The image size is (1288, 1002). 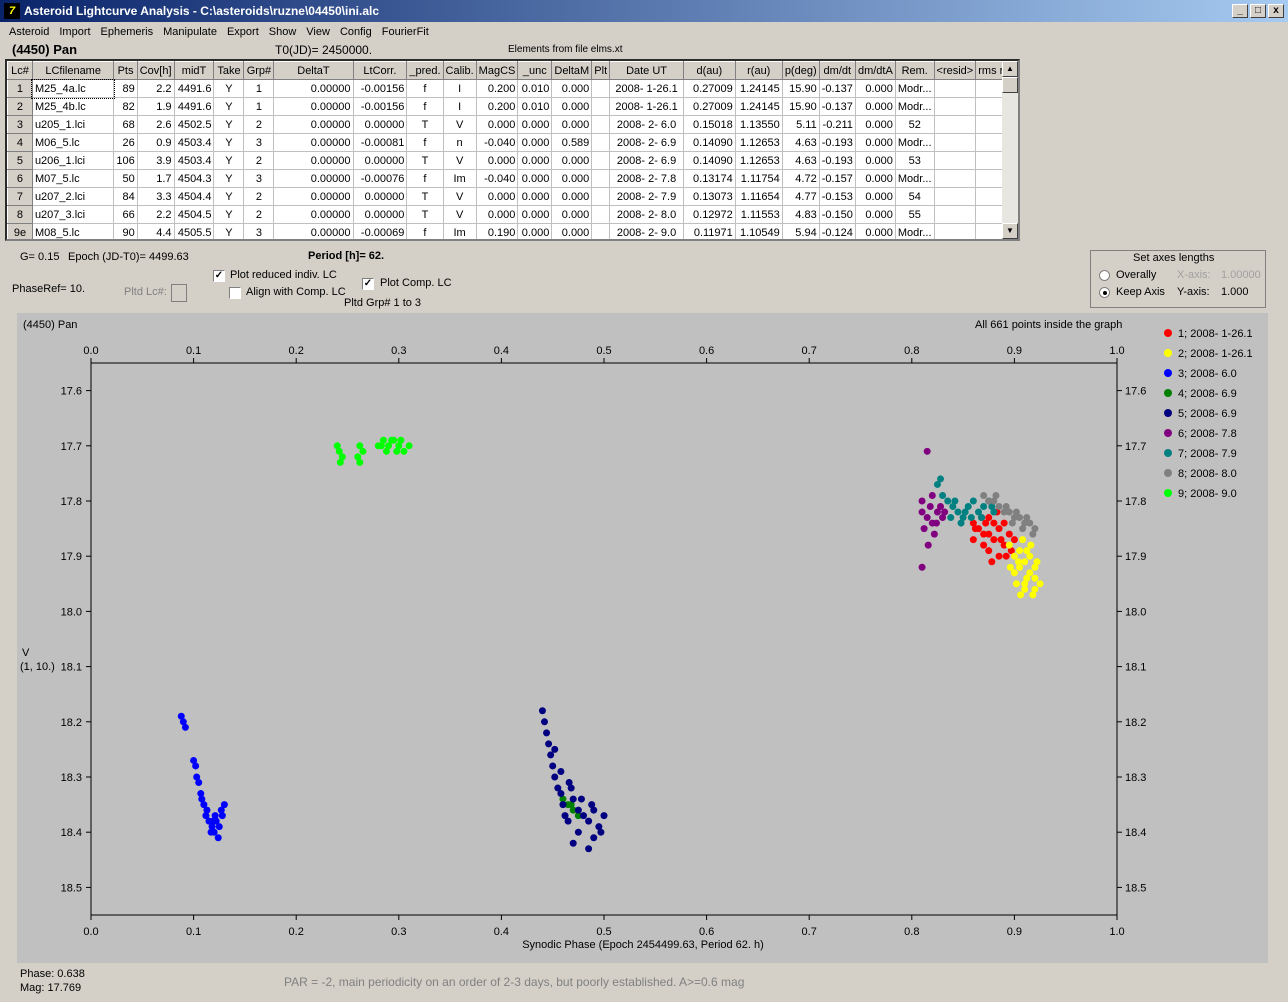 What do you see at coordinates (535, 106) in the screenshot?
I see `table-cell: 0.010` at bounding box center [535, 106].